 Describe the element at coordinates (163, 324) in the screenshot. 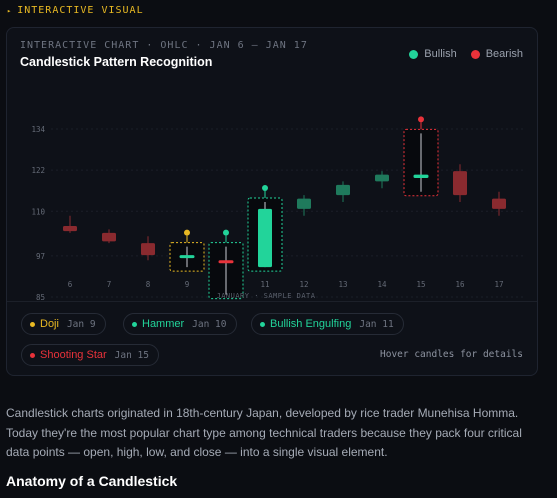

I see `pattern-name: Hammer` at that location.